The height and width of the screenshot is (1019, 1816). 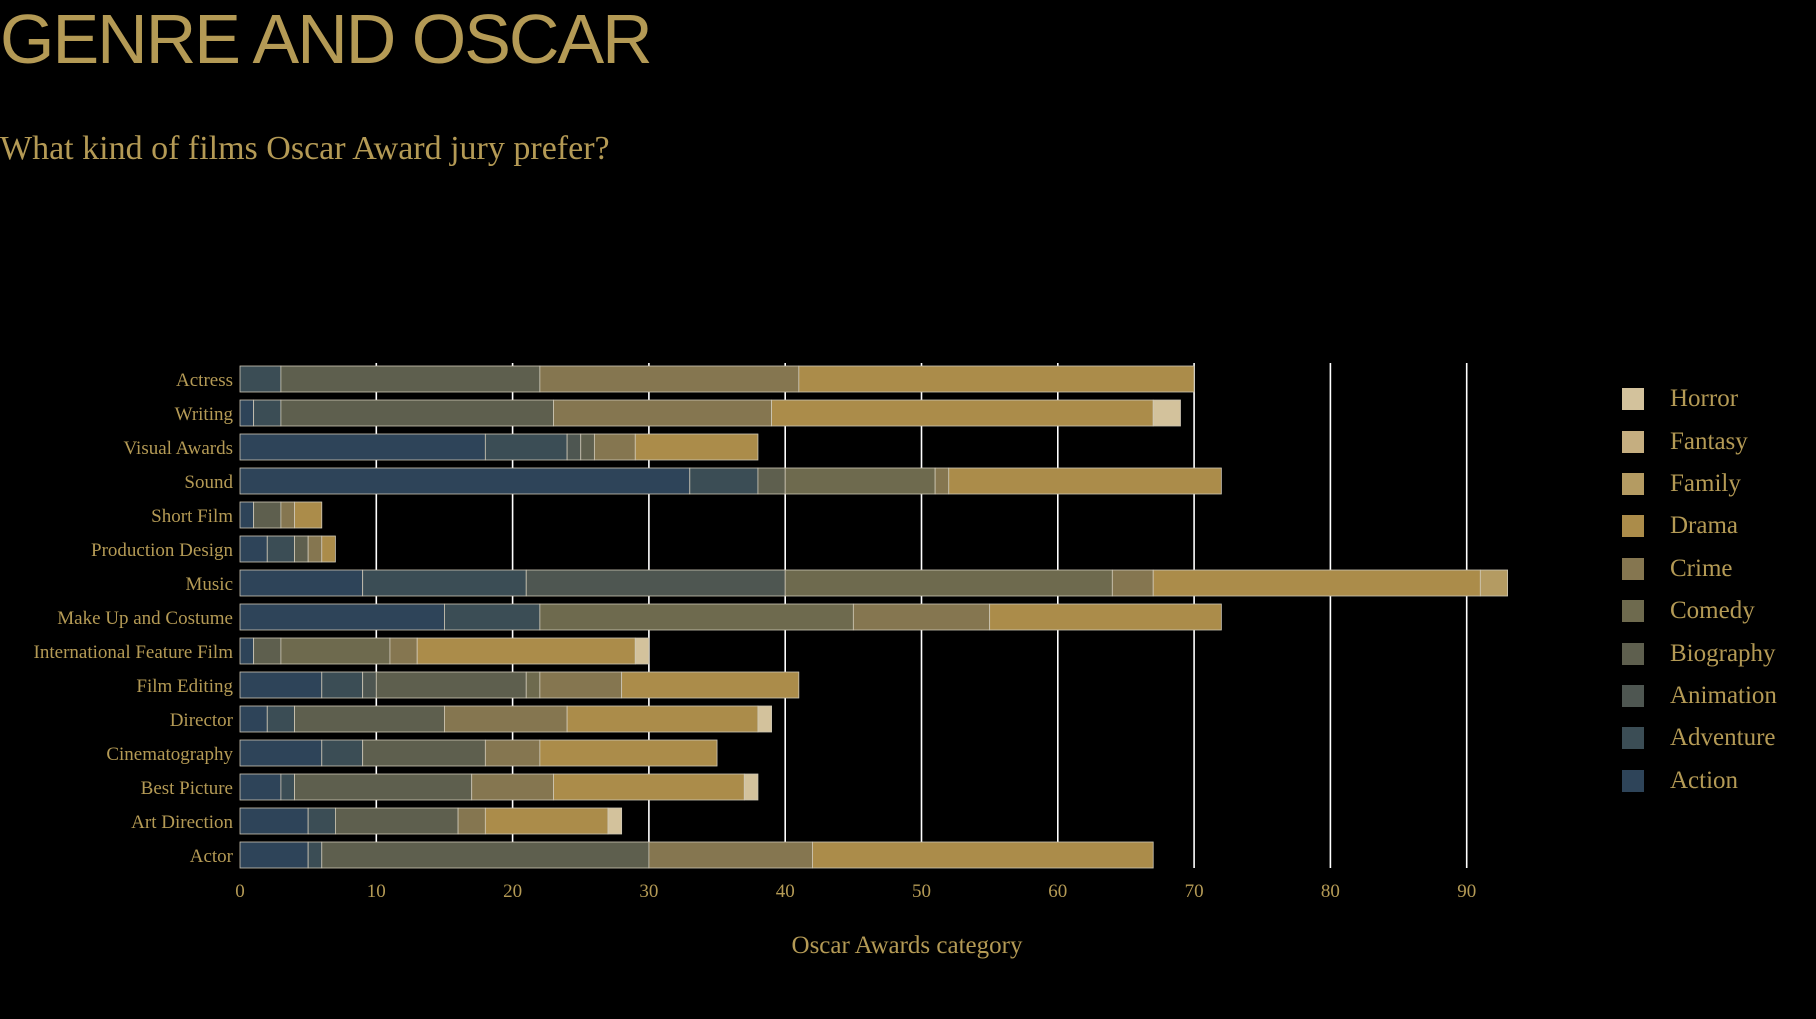 I want to click on legend-item: Family, so click(x=1717, y=484).